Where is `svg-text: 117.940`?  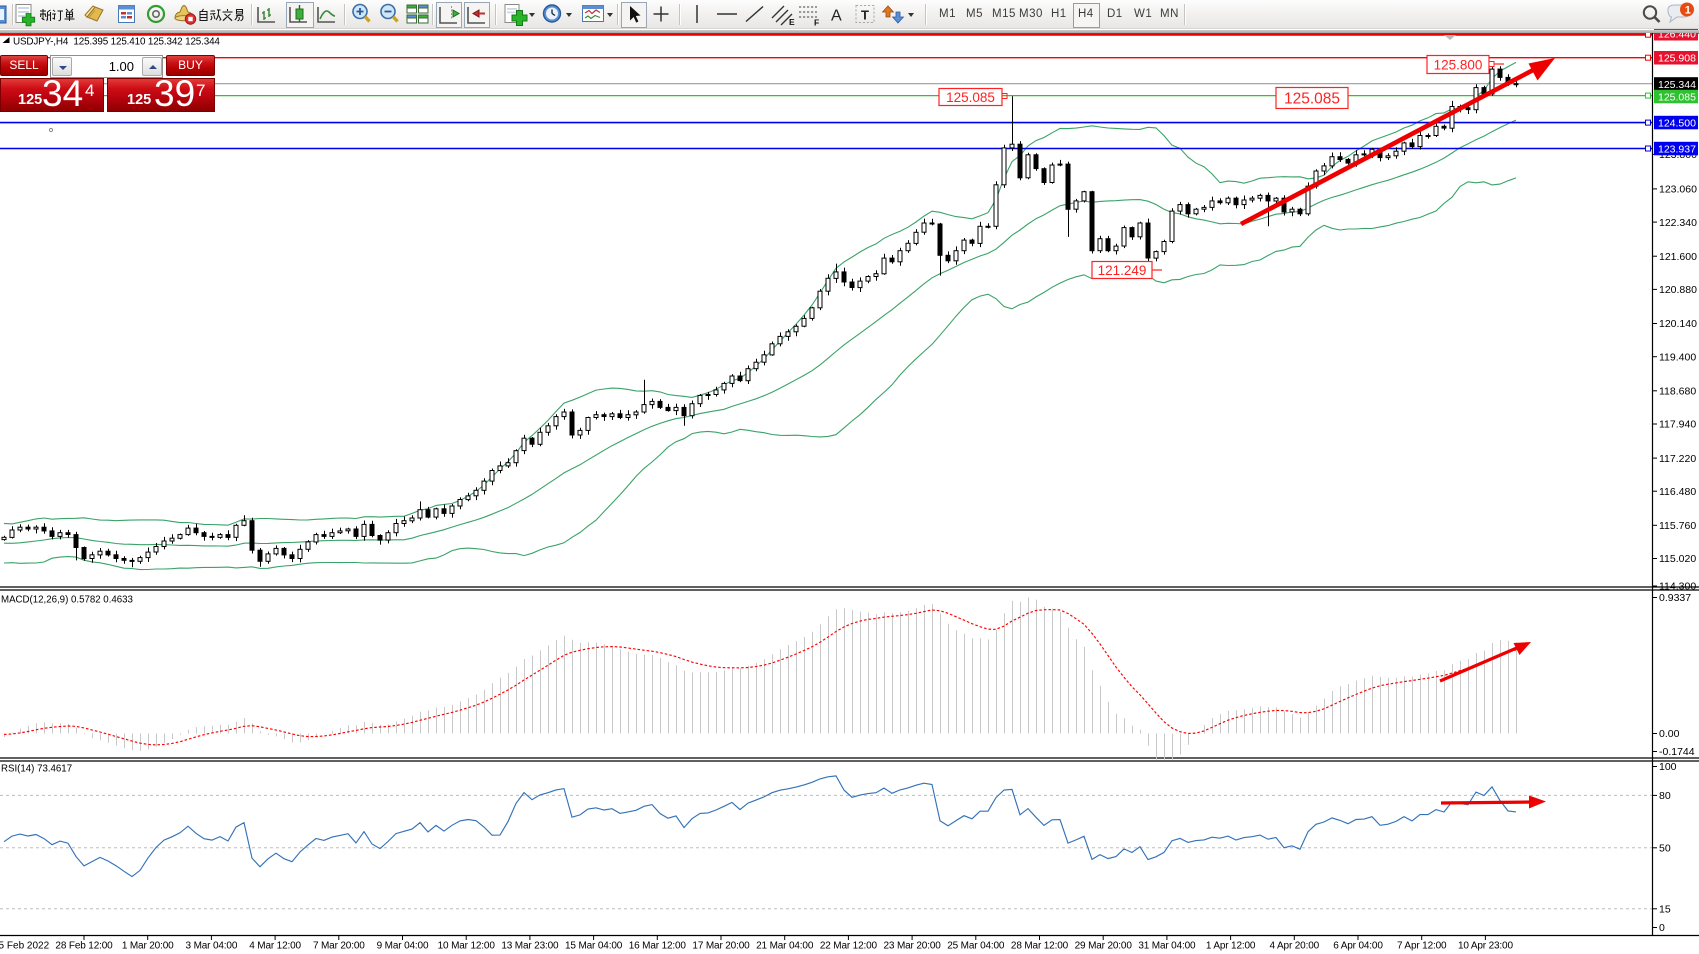
svg-text: 117.940 is located at coordinates (1677, 425).